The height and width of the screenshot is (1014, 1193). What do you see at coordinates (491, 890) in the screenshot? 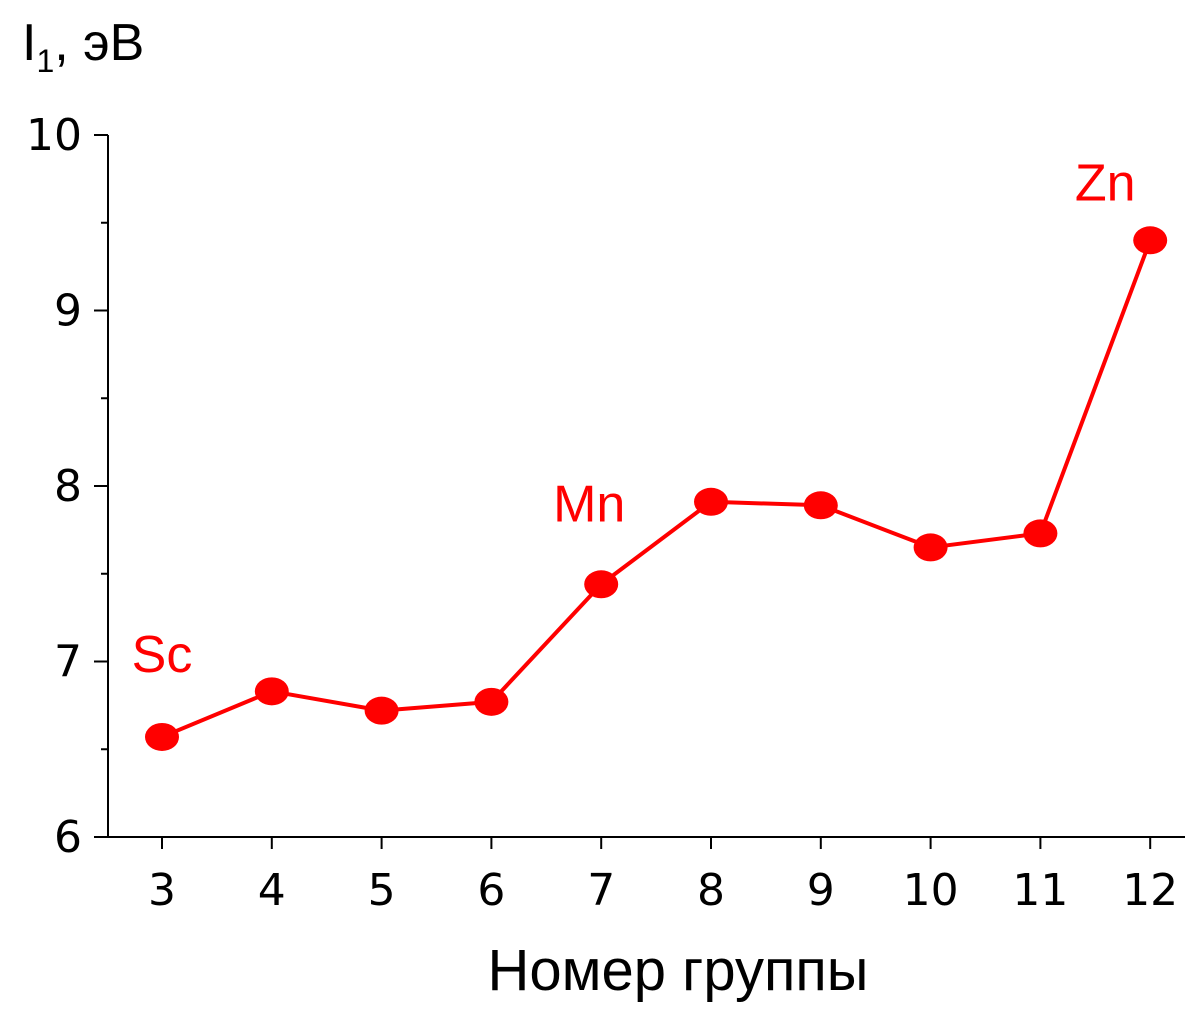
I see `x-tick-label: 6` at bounding box center [491, 890].